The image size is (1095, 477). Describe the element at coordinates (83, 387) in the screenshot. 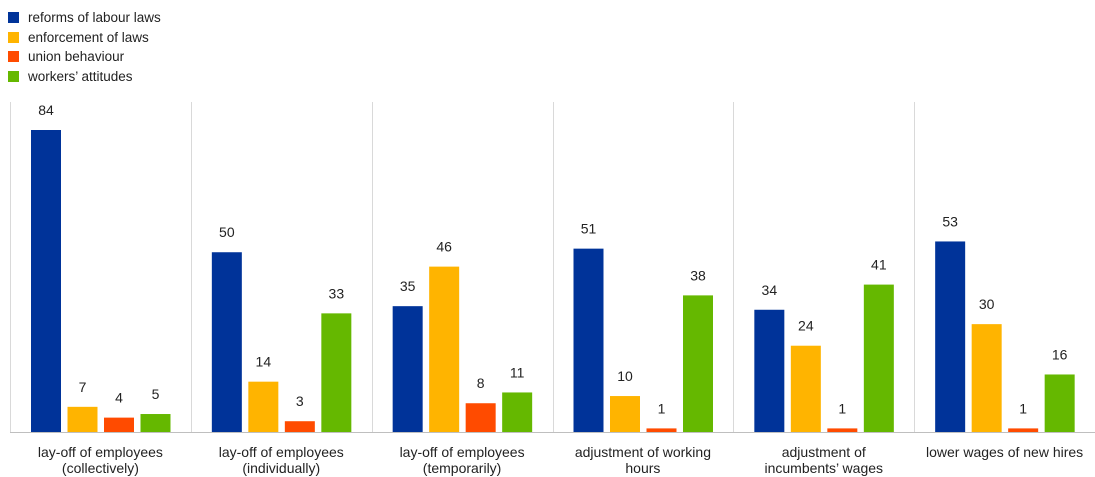

I see `data-label: 7` at that location.